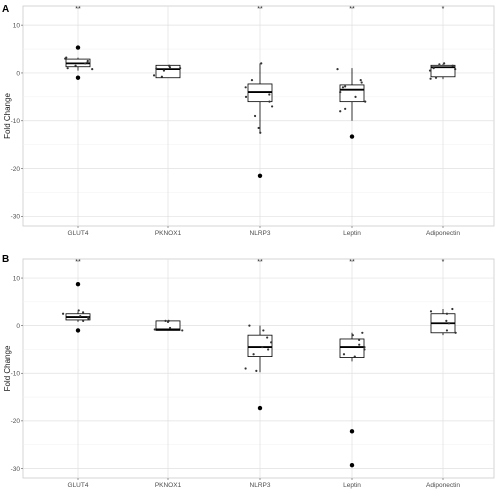 This screenshot has height=490, width=500. Describe the element at coordinates (443, 9) in the screenshot. I see `significance-marker: *` at that location.